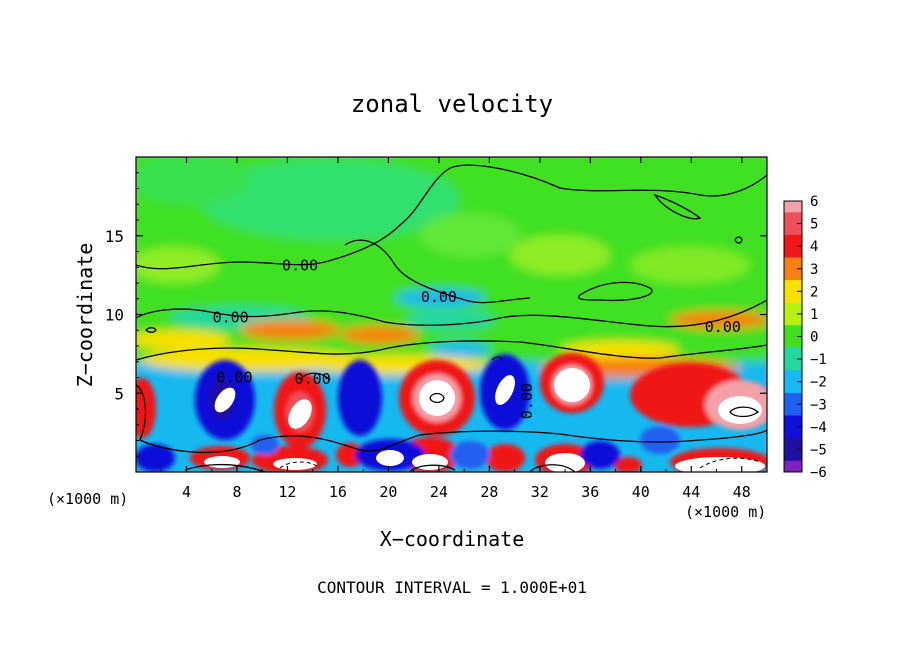 The width and height of the screenshot is (904, 654). What do you see at coordinates (818, 383) in the screenshot?
I see `colorbar-label: −2` at bounding box center [818, 383].